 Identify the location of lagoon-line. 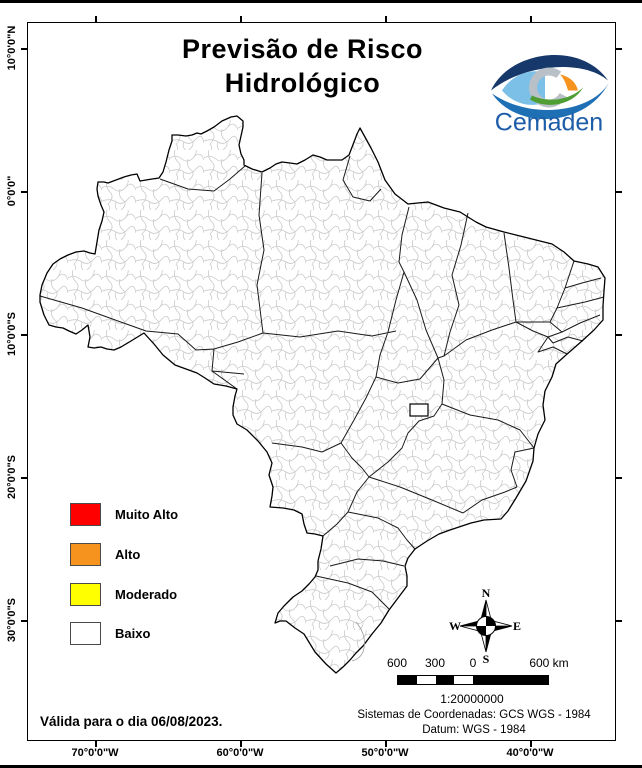
(358, 641).